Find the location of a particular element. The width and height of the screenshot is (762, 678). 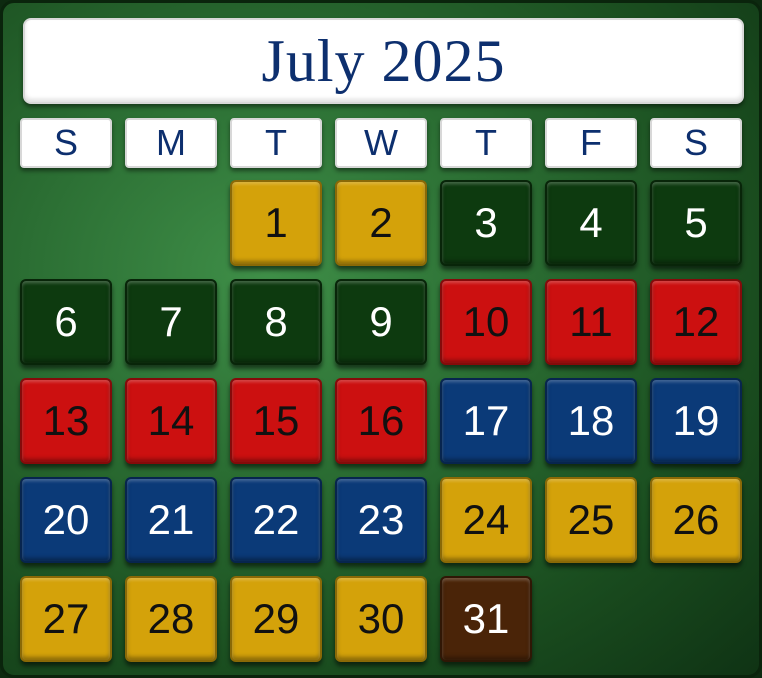

day-cell-13: 13 is located at coordinates (66, 421).